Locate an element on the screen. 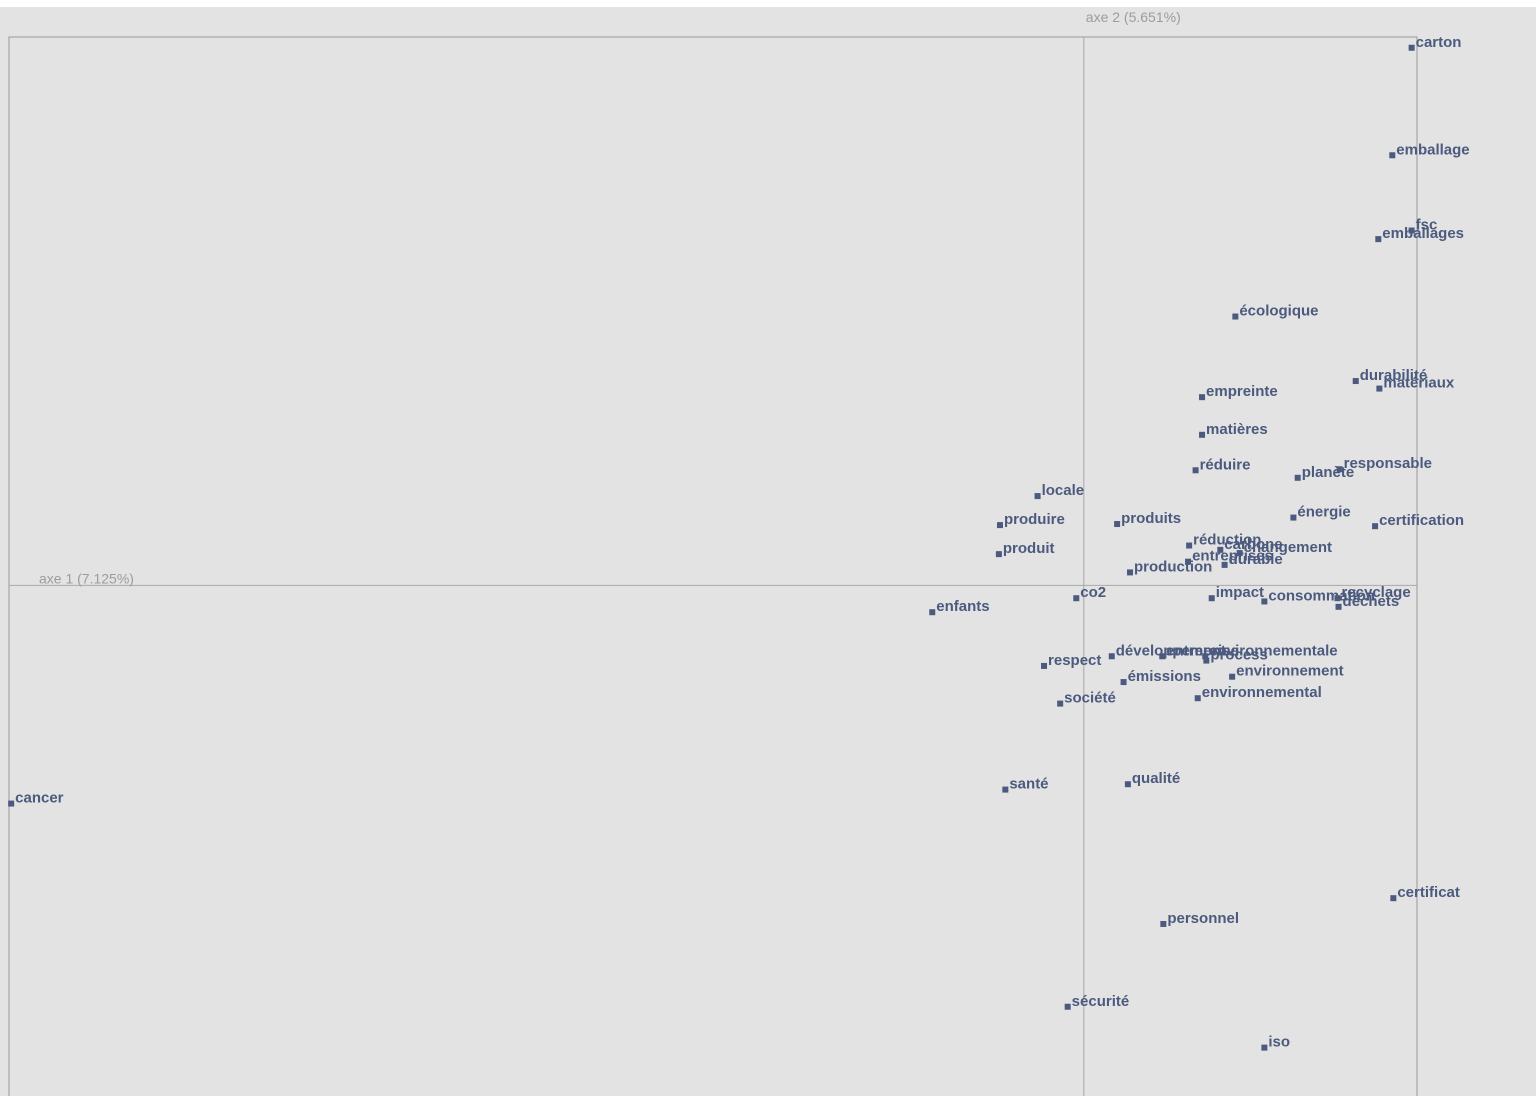  data-point: matériaux is located at coordinates (1415, 383).